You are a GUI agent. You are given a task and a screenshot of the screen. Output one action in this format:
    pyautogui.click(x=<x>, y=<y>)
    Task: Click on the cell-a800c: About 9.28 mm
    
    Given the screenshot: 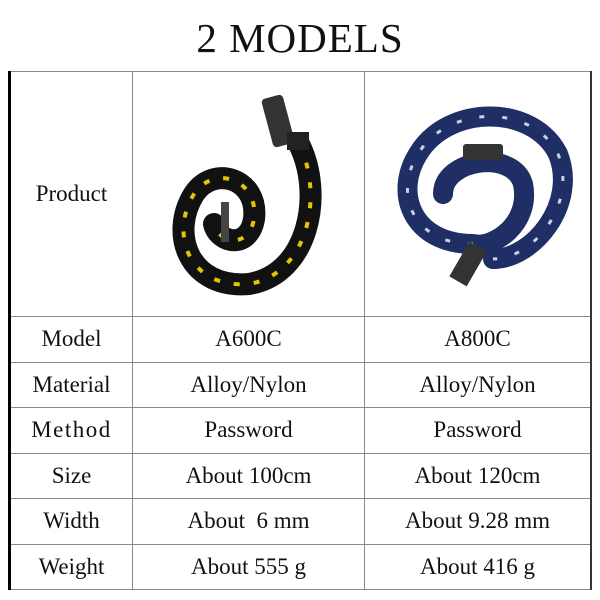 What is the action you would take?
    pyautogui.click(x=478, y=521)
    